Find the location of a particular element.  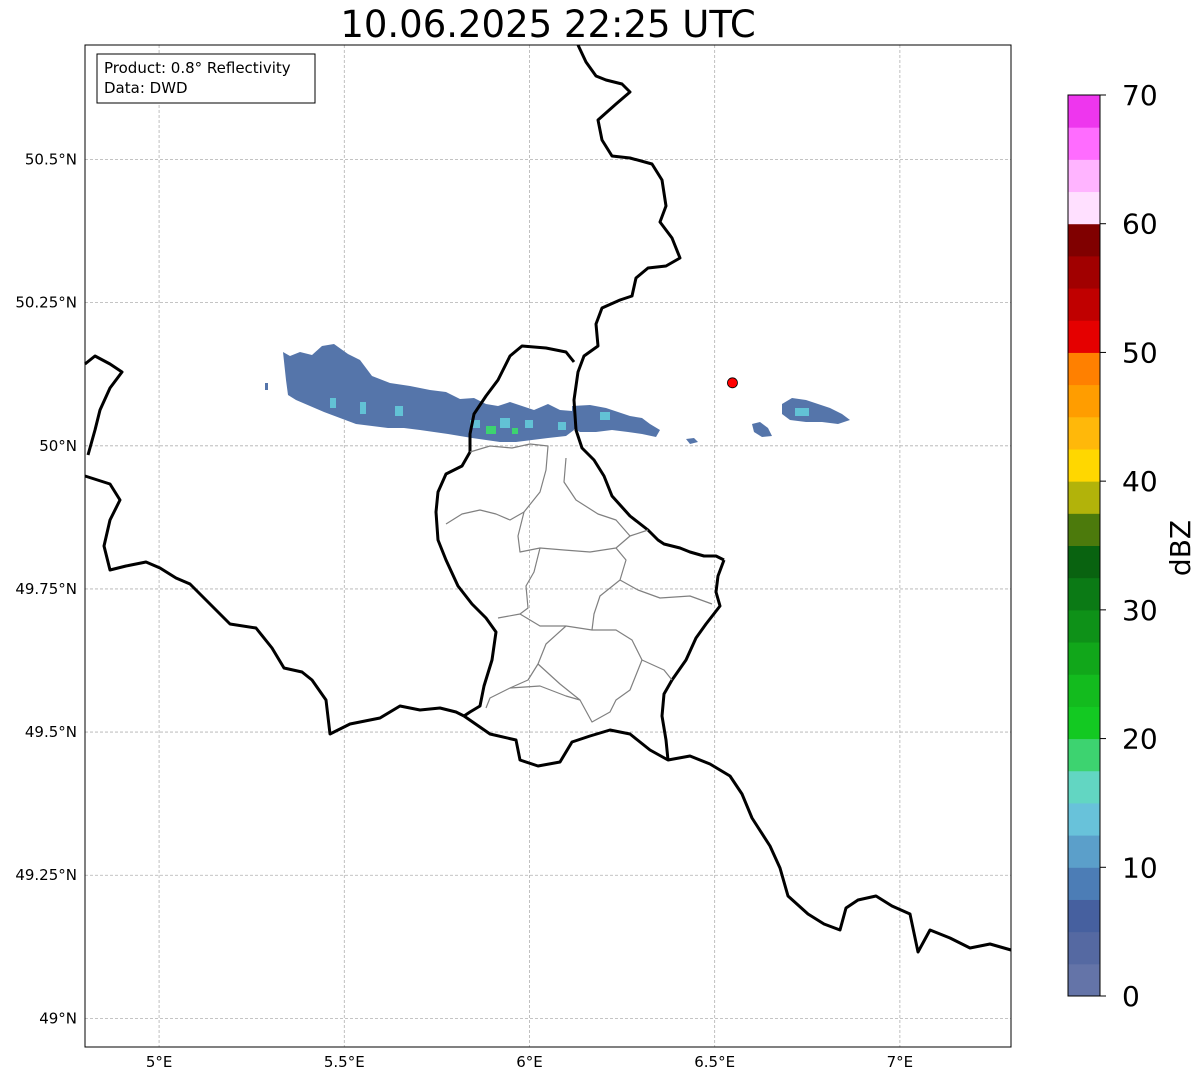

colorbar-tick-label: 20 is located at coordinates (1140, 739).